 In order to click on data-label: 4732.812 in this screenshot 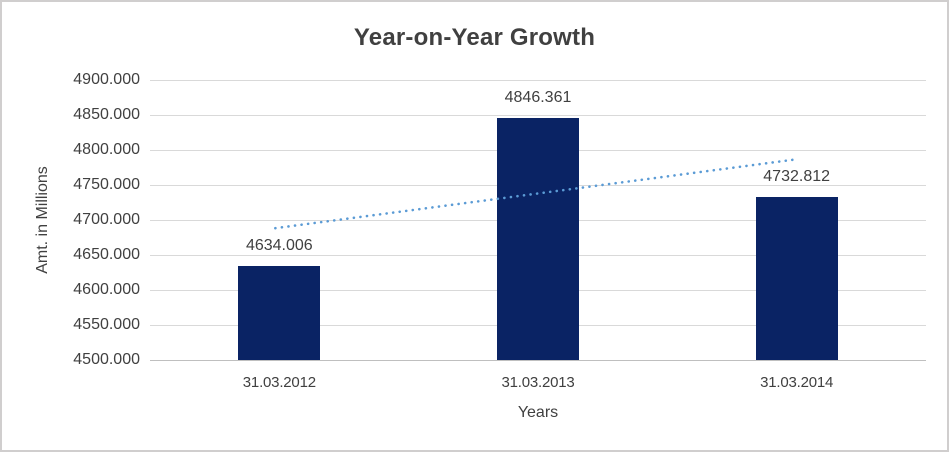, I will do `click(797, 177)`.